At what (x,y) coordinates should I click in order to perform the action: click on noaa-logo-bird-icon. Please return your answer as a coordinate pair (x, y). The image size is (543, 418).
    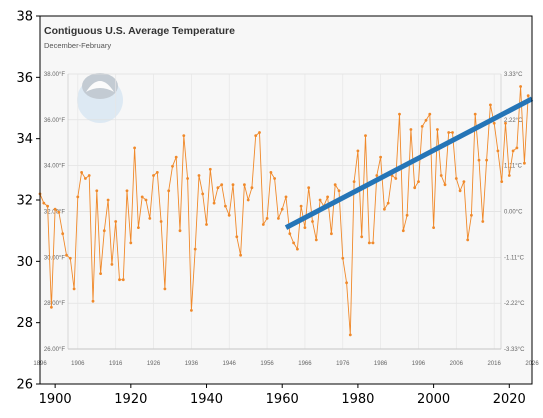
    Looking at the image, I should click on (100, 86).